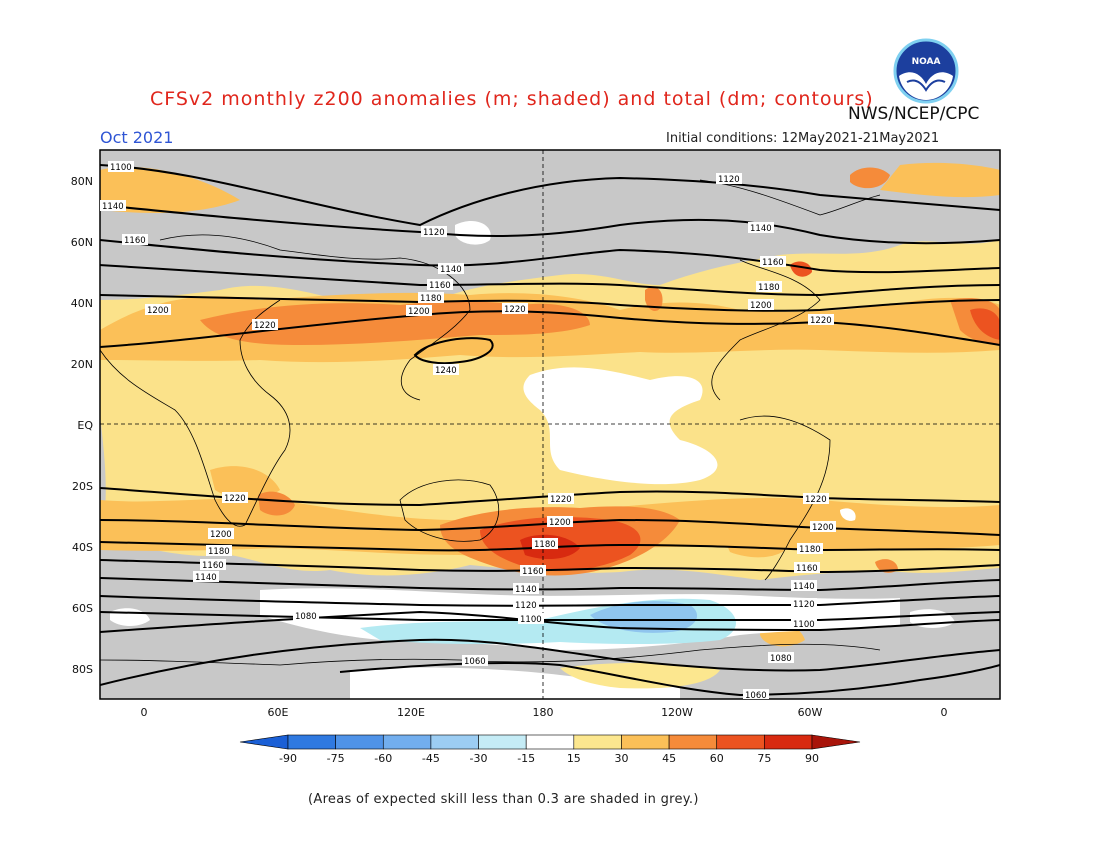 This screenshot has width=1100, height=850. I want to click on colorbar-tick-label: -90, so click(288, 758).